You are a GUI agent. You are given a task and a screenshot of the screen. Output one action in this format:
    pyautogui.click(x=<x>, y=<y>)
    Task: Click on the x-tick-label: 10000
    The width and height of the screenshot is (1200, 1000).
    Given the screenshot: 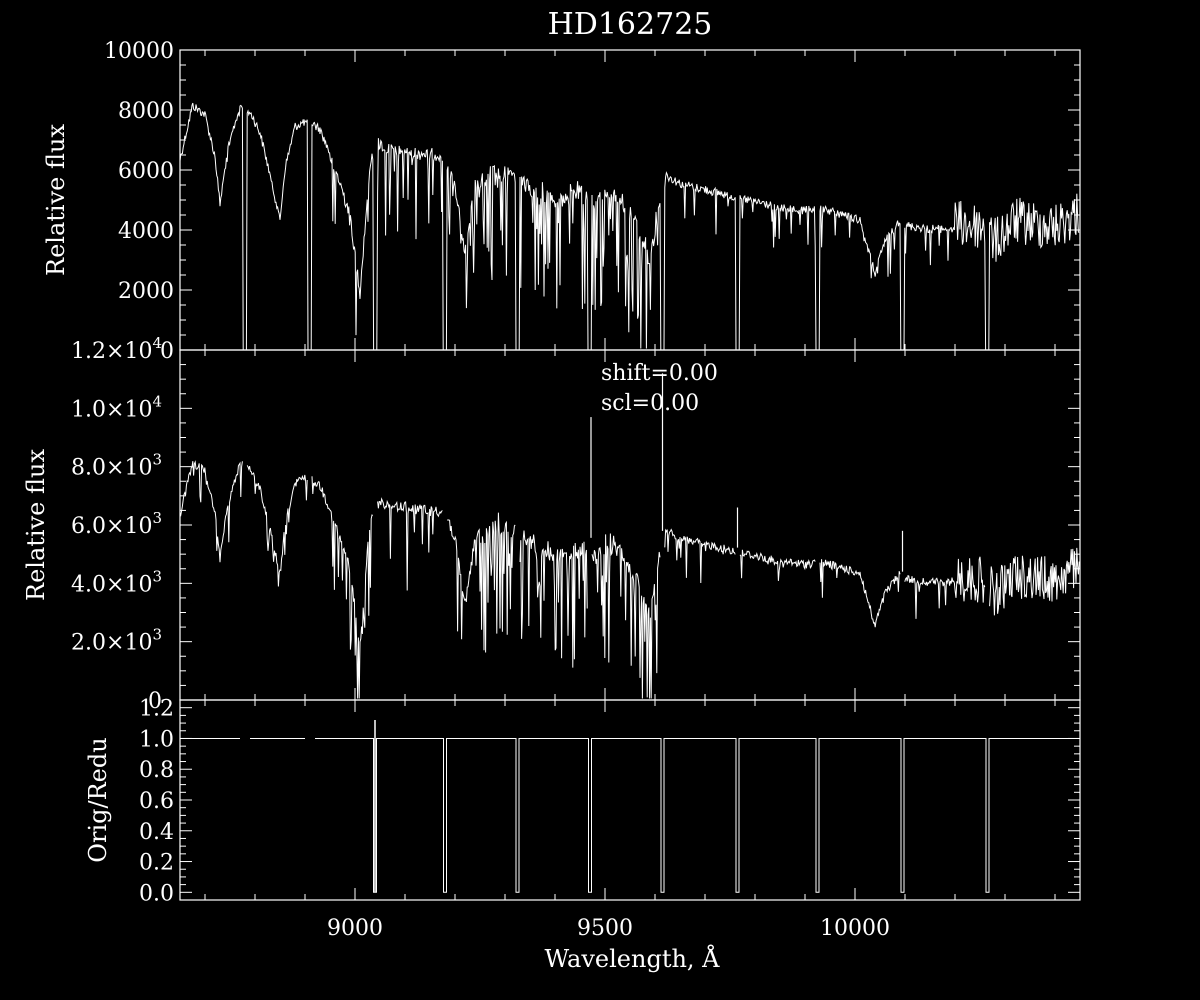 What is the action you would take?
    pyautogui.click(x=855, y=928)
    